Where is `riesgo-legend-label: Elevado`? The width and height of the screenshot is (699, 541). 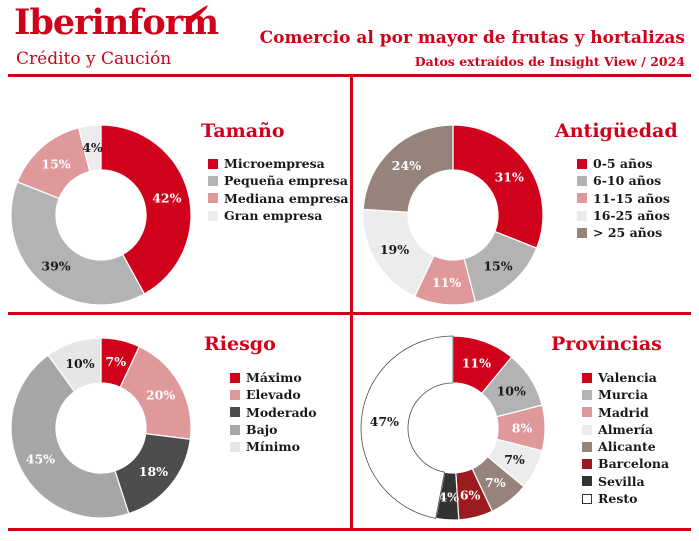
riesgo-legend-label: Elevado is located at coordinates (273, 395).